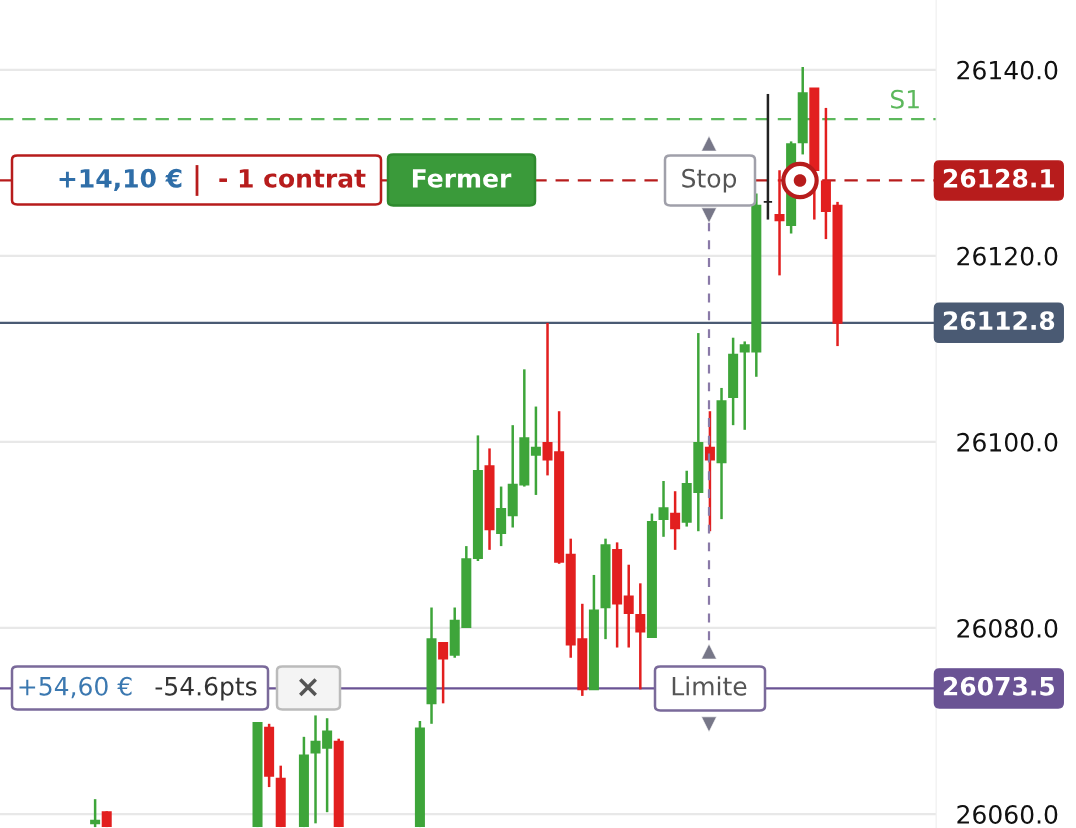 Image resolution: width=1076 pixels, height=828 pixels. I want to click on ref-line-label: 26112.8, so click(999, 321).